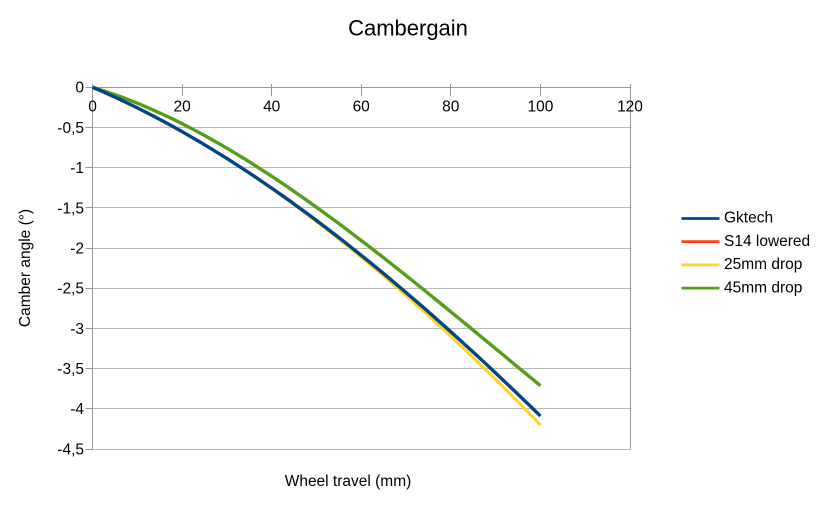  I want to click on svg-text: -1, so click(77, 168).